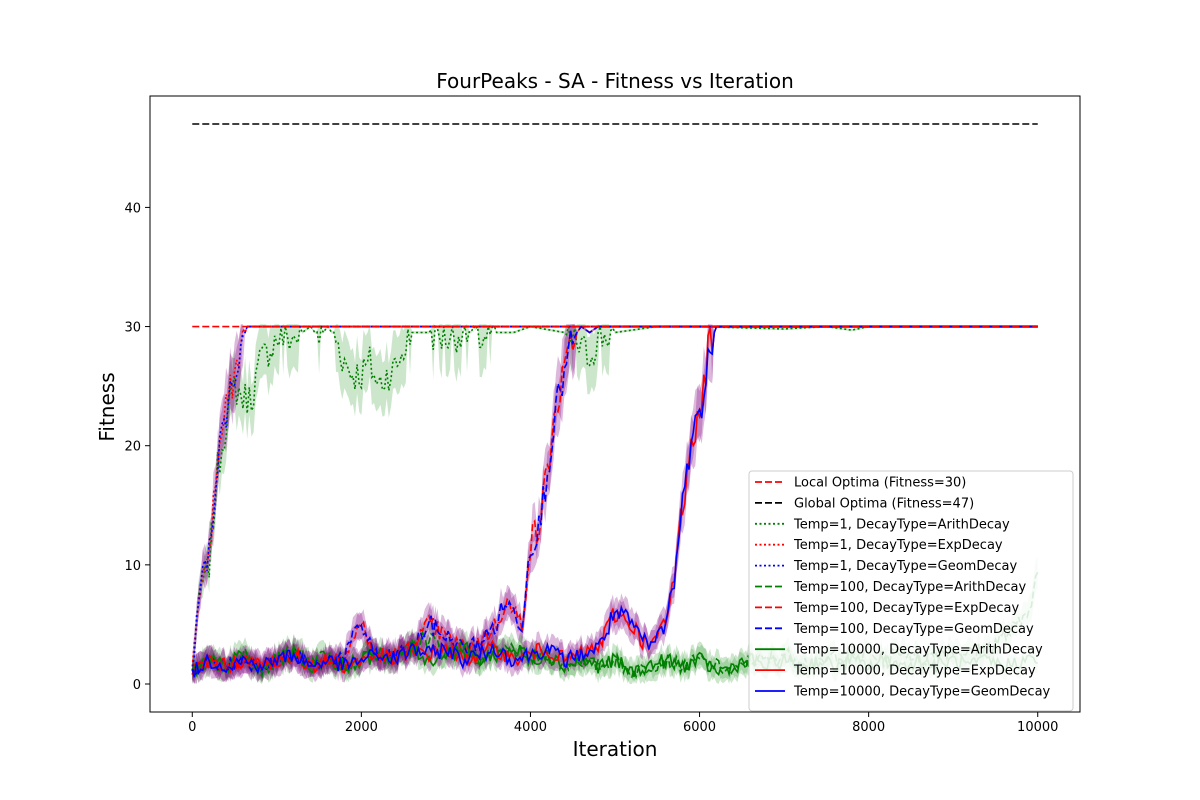  I want to click on legend-label: Temp=1, DecayType=ExpDecay, so click(898, 545).